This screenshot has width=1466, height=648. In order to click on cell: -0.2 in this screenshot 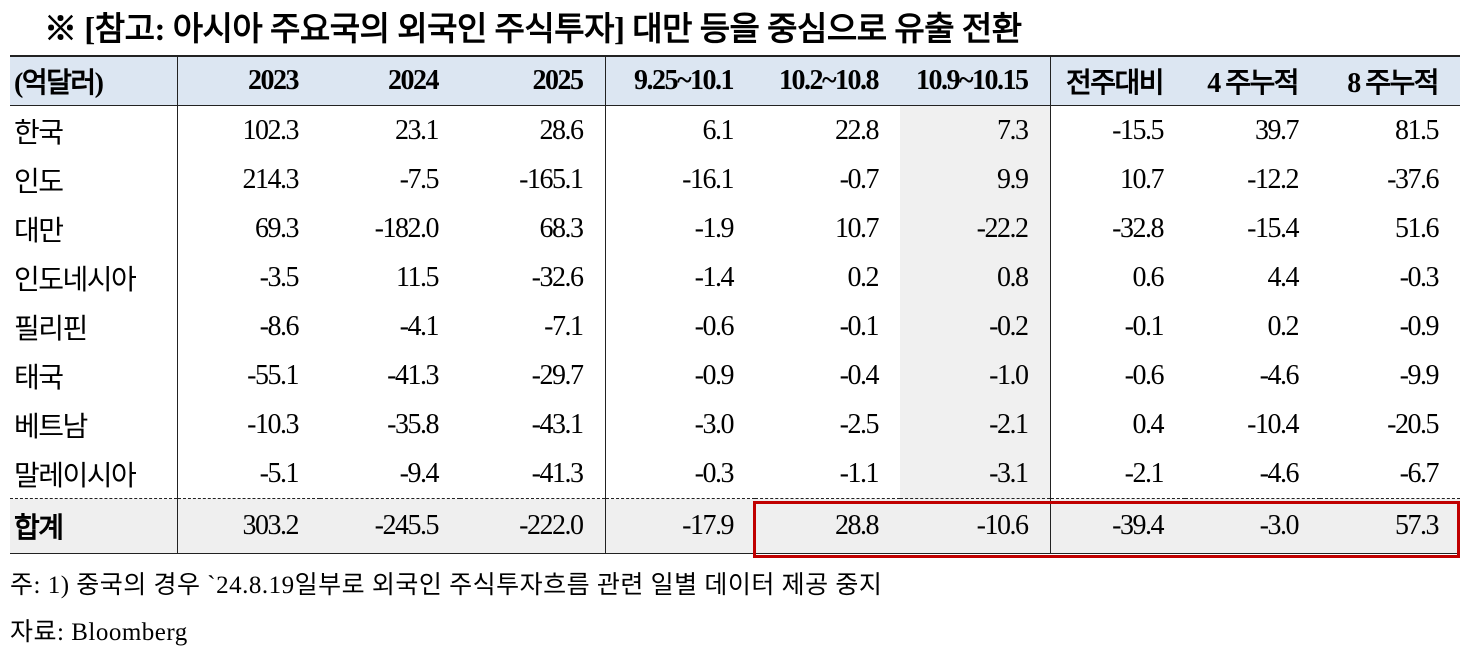, I will do `click(975, 326)`.